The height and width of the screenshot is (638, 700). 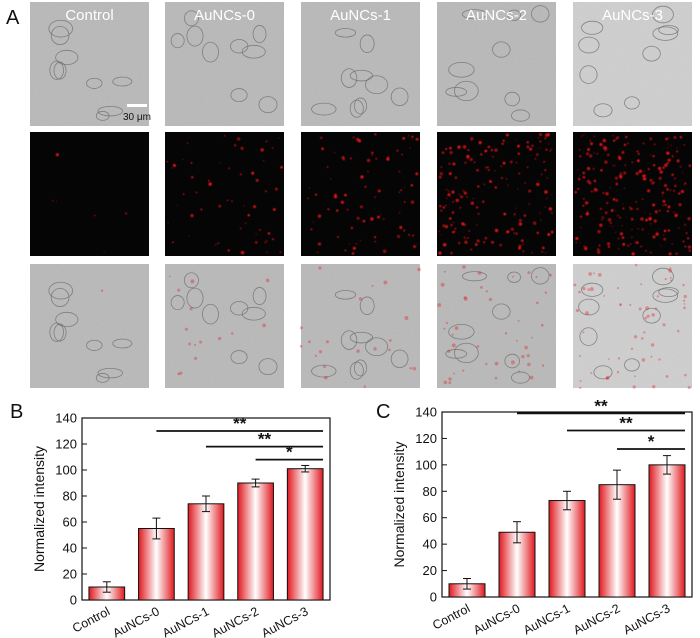 What do you see at coordinates (89, 194) in the screenshot?
I see `micrograph-fluorescence-control` at bounding box center [89, 194].